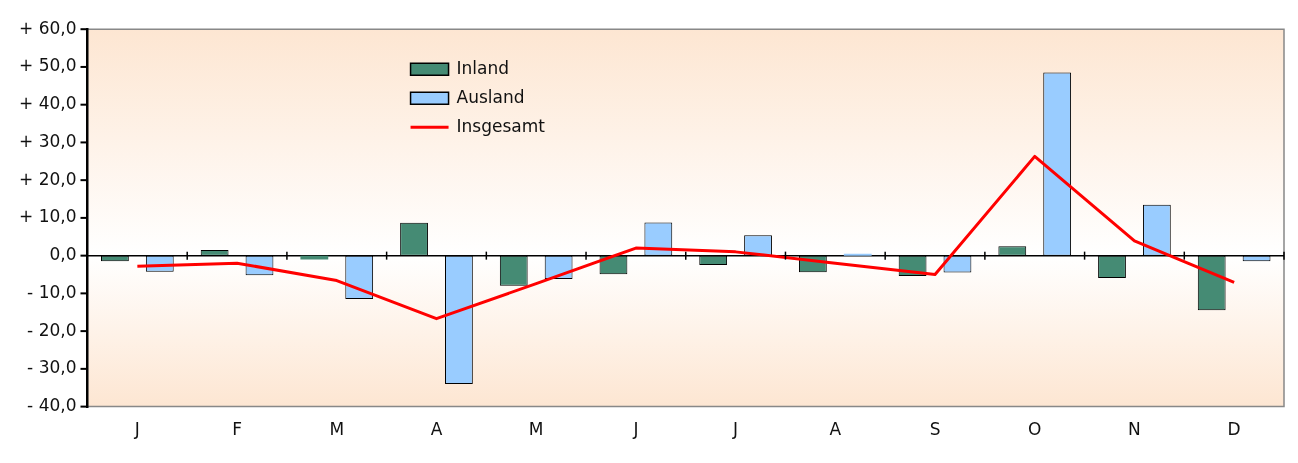  What do you see at coordinates (1234, 429) in the screenshot?
I see `x-tick-label: D` at bounding box center [1234, 429].